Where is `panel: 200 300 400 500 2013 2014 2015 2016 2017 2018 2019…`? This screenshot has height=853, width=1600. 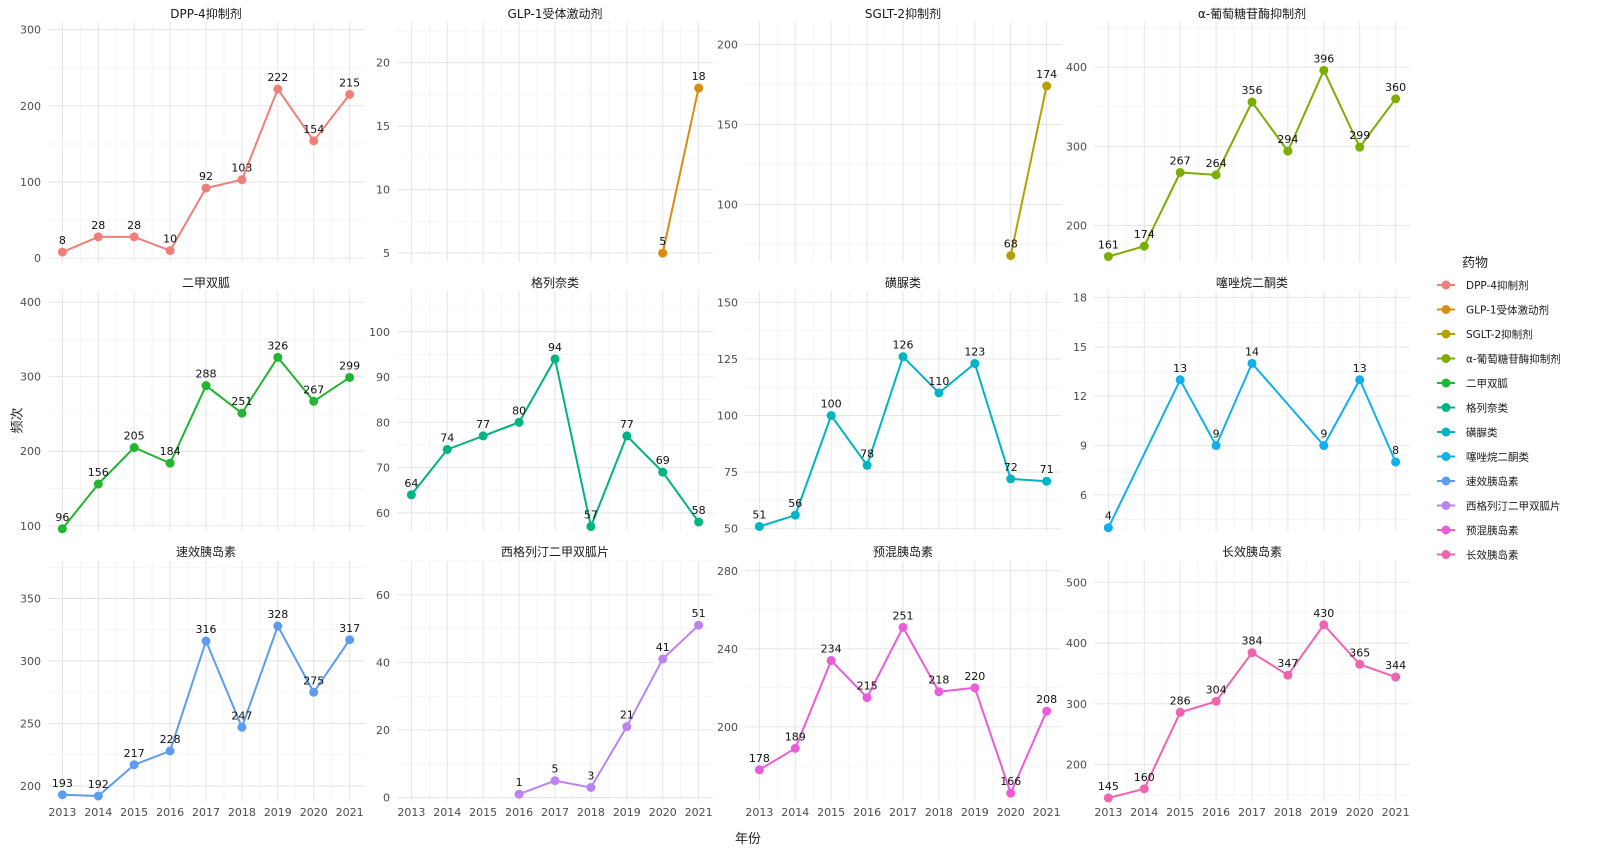 panel: 200 300 400 500 2013 2014 2015 2016 2017 2018 2019… is located at coordinates (1238, 681).